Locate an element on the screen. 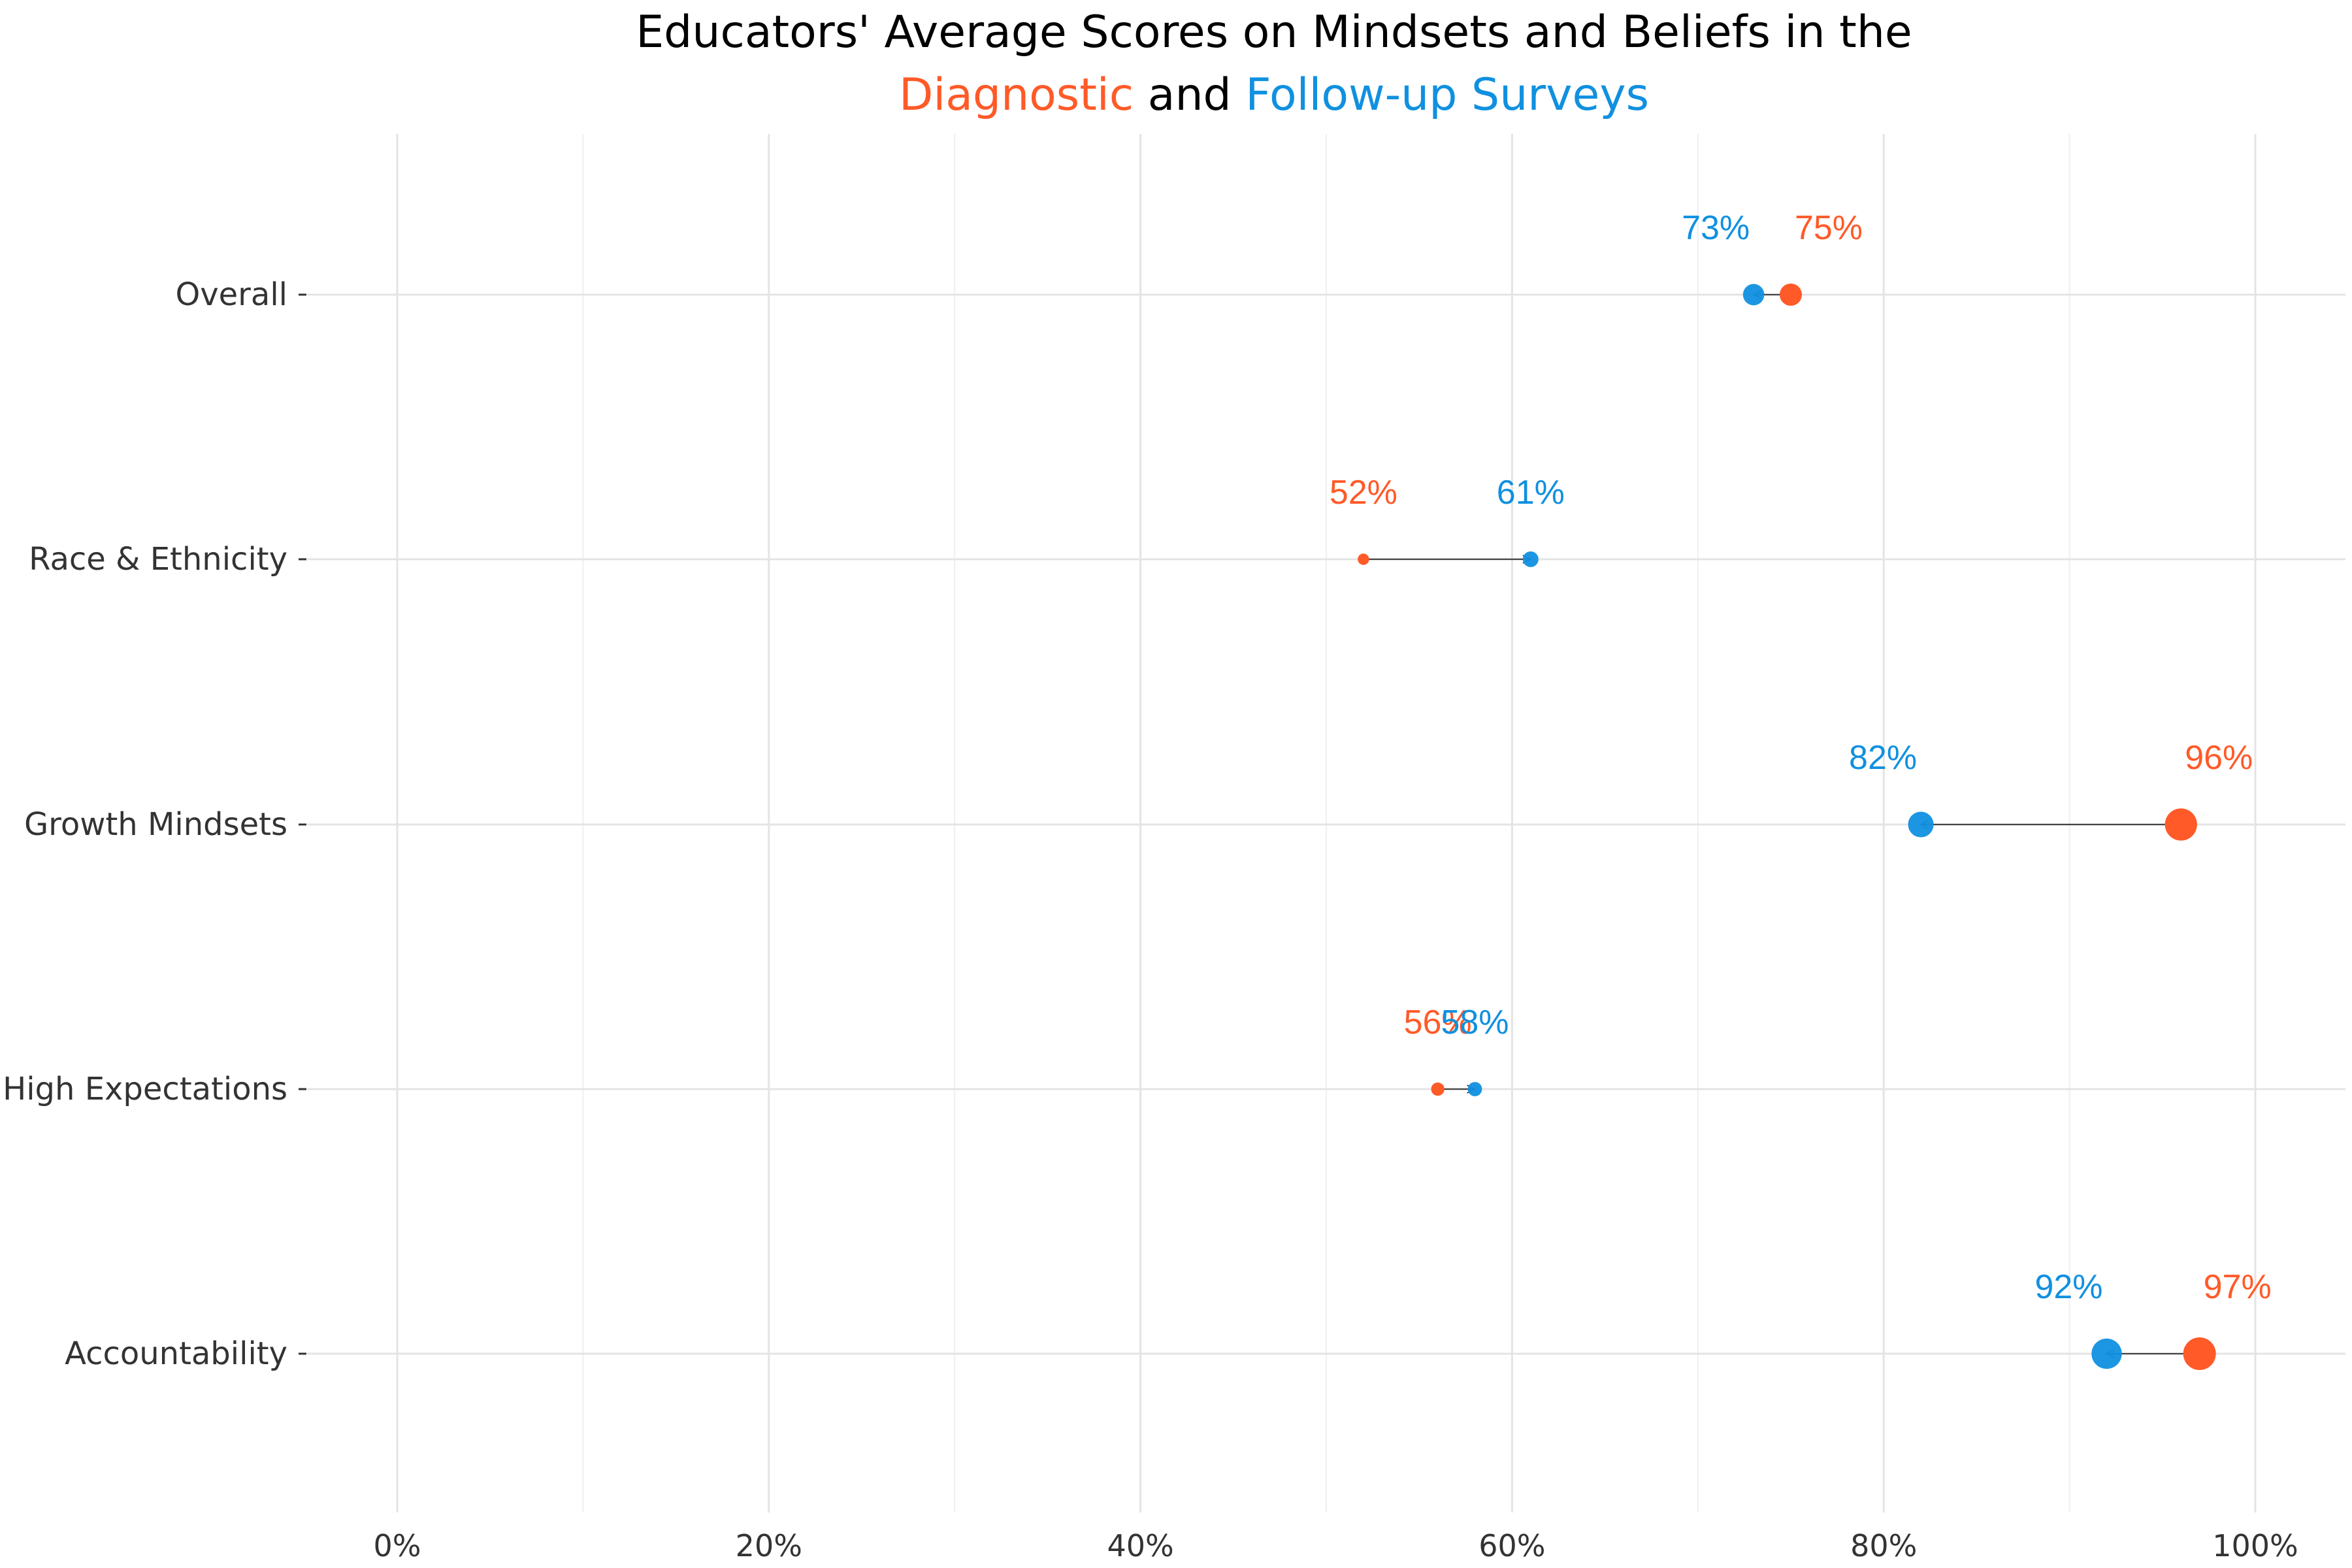 Image resolution: width=2352 pixels, height=1568 pixels. x-tick-label: 0% is located at coordinates (397, 1545).